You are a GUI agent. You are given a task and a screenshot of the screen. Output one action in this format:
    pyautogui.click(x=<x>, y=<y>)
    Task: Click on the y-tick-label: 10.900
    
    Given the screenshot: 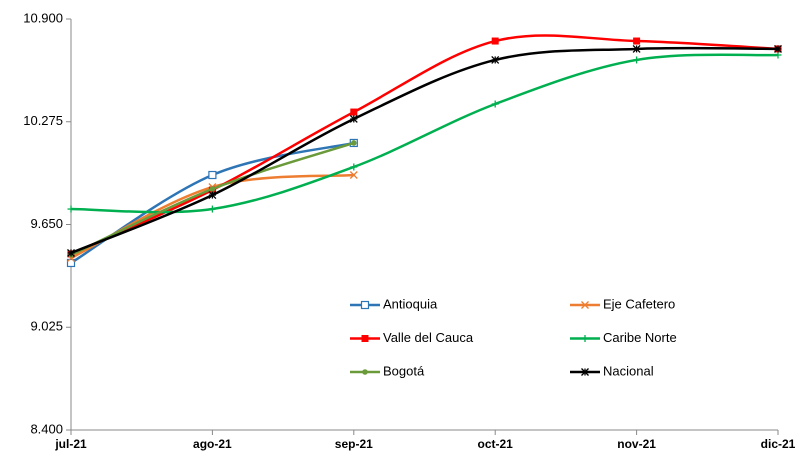 What is the action you would take?
    pyautogui.click(x=43, y=17)
    